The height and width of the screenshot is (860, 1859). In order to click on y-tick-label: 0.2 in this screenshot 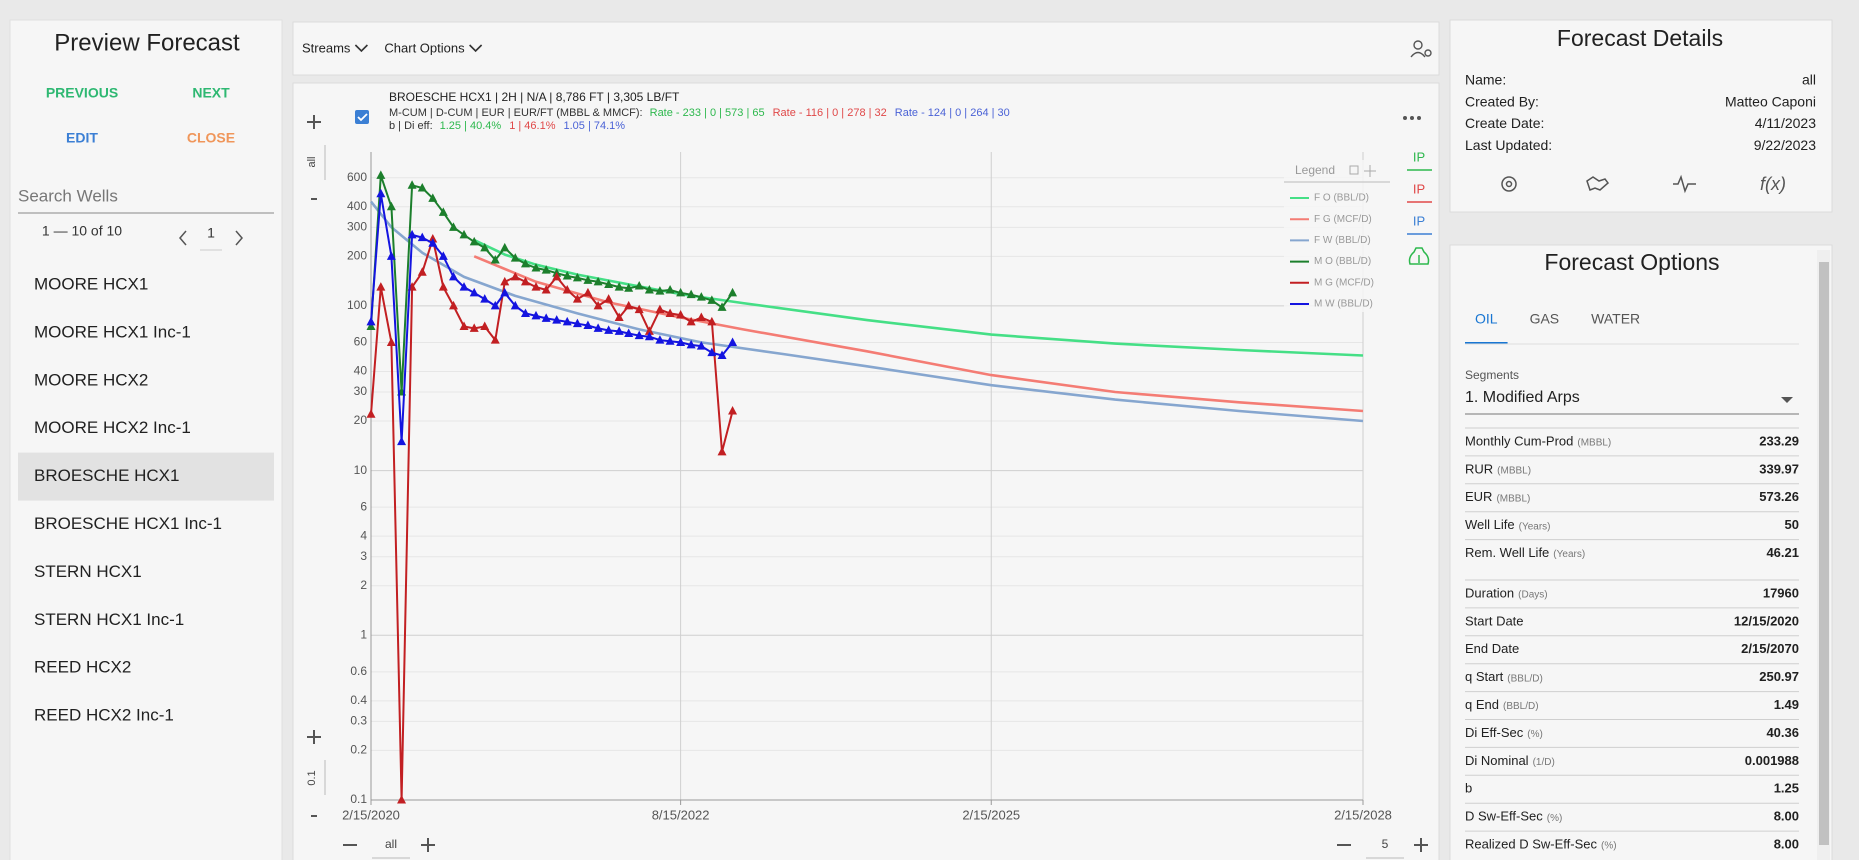, I will do `click(358, 750)`.